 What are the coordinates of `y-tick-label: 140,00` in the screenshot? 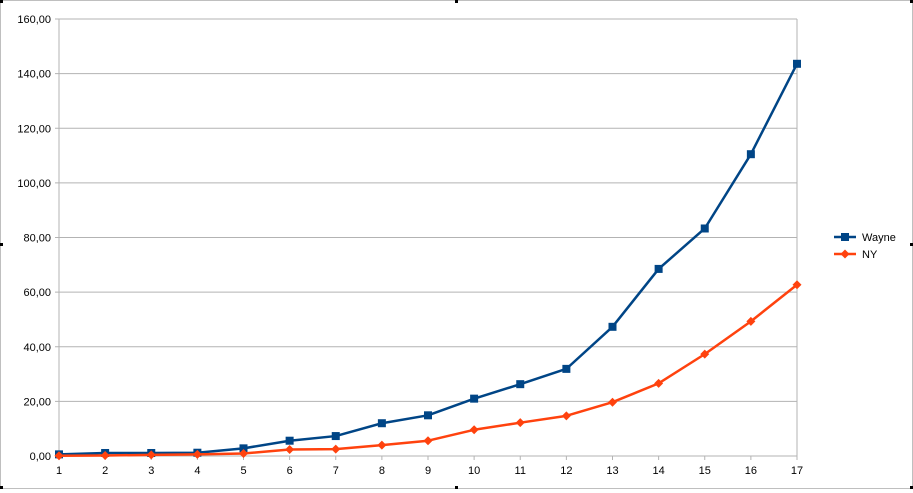 It's located at (34, 75).